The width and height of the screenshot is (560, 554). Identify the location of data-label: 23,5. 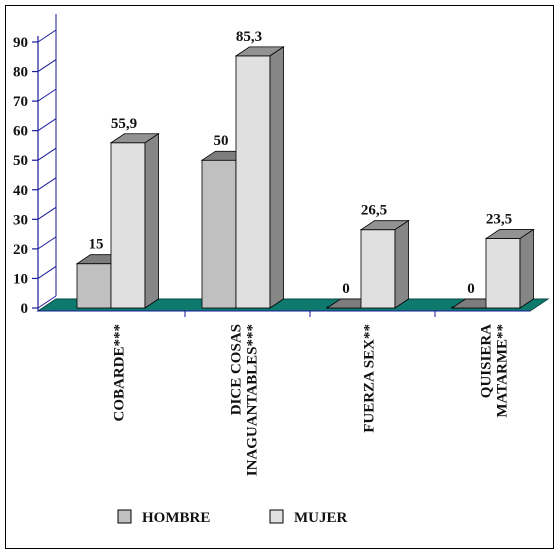
(499, 220).